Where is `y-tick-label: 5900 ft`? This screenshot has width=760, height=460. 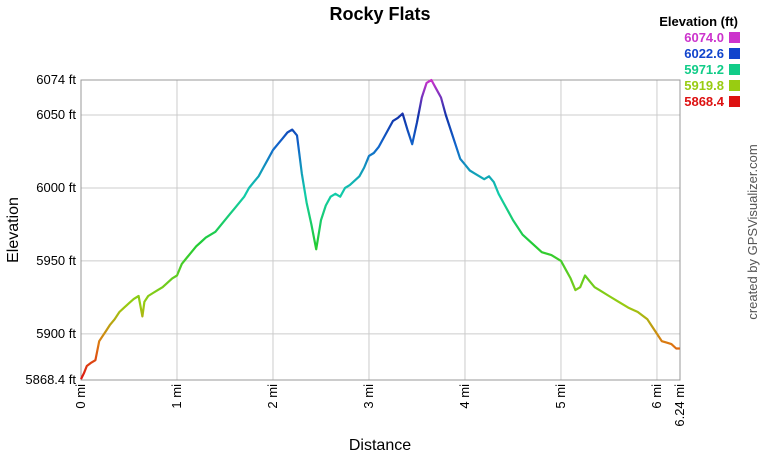
y-tick-label: 5900 ft is located at coordinates (56, 333).